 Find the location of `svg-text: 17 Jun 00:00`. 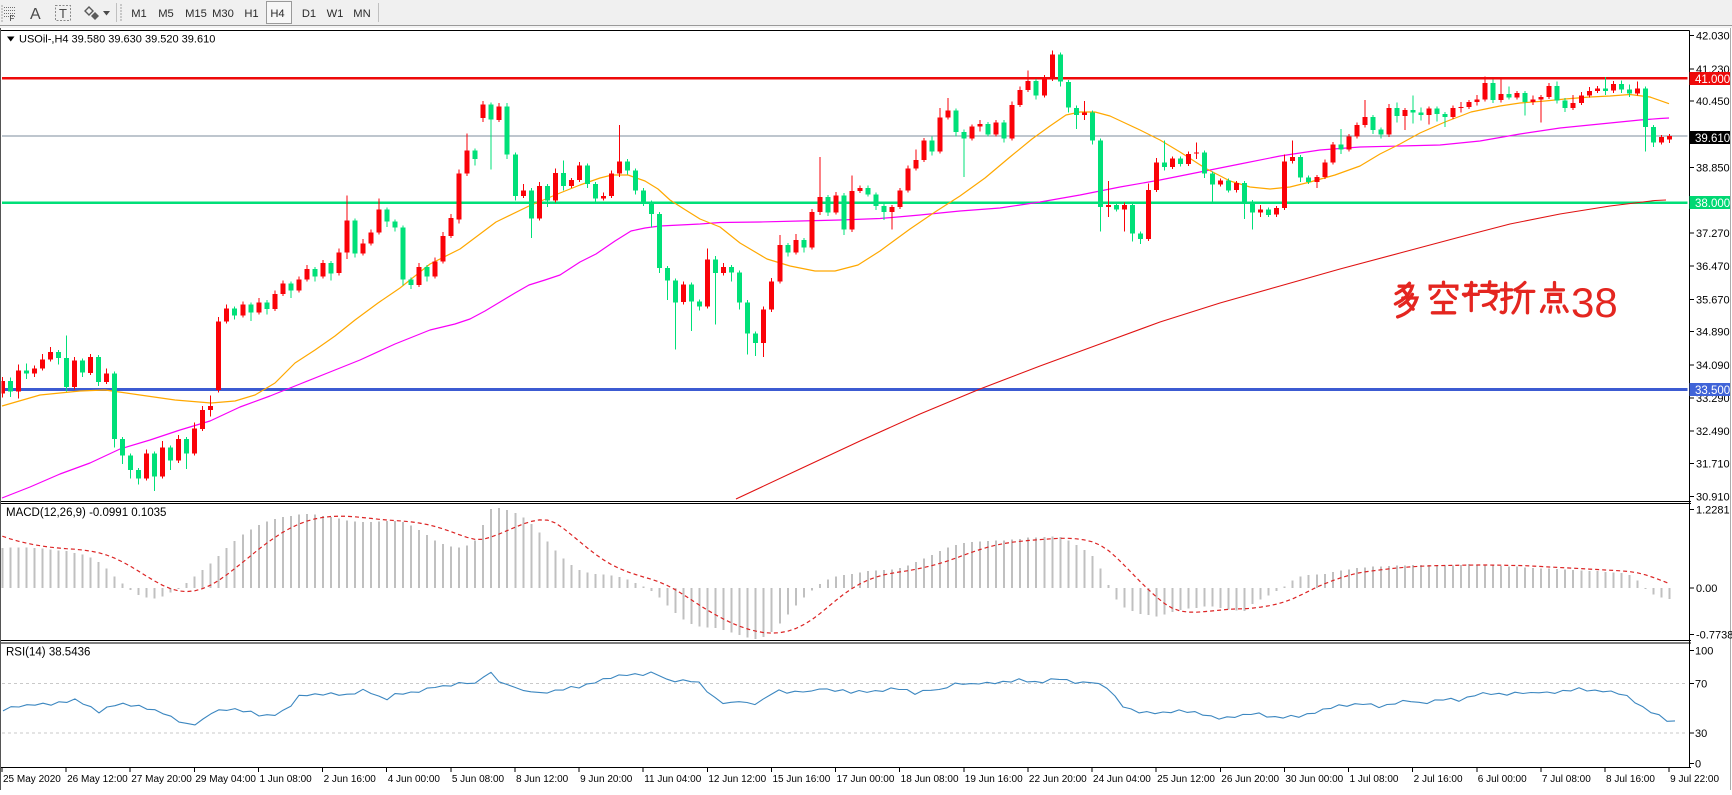

svg-text: 17 Jun 00:00 is located at coordinates (866, 779).